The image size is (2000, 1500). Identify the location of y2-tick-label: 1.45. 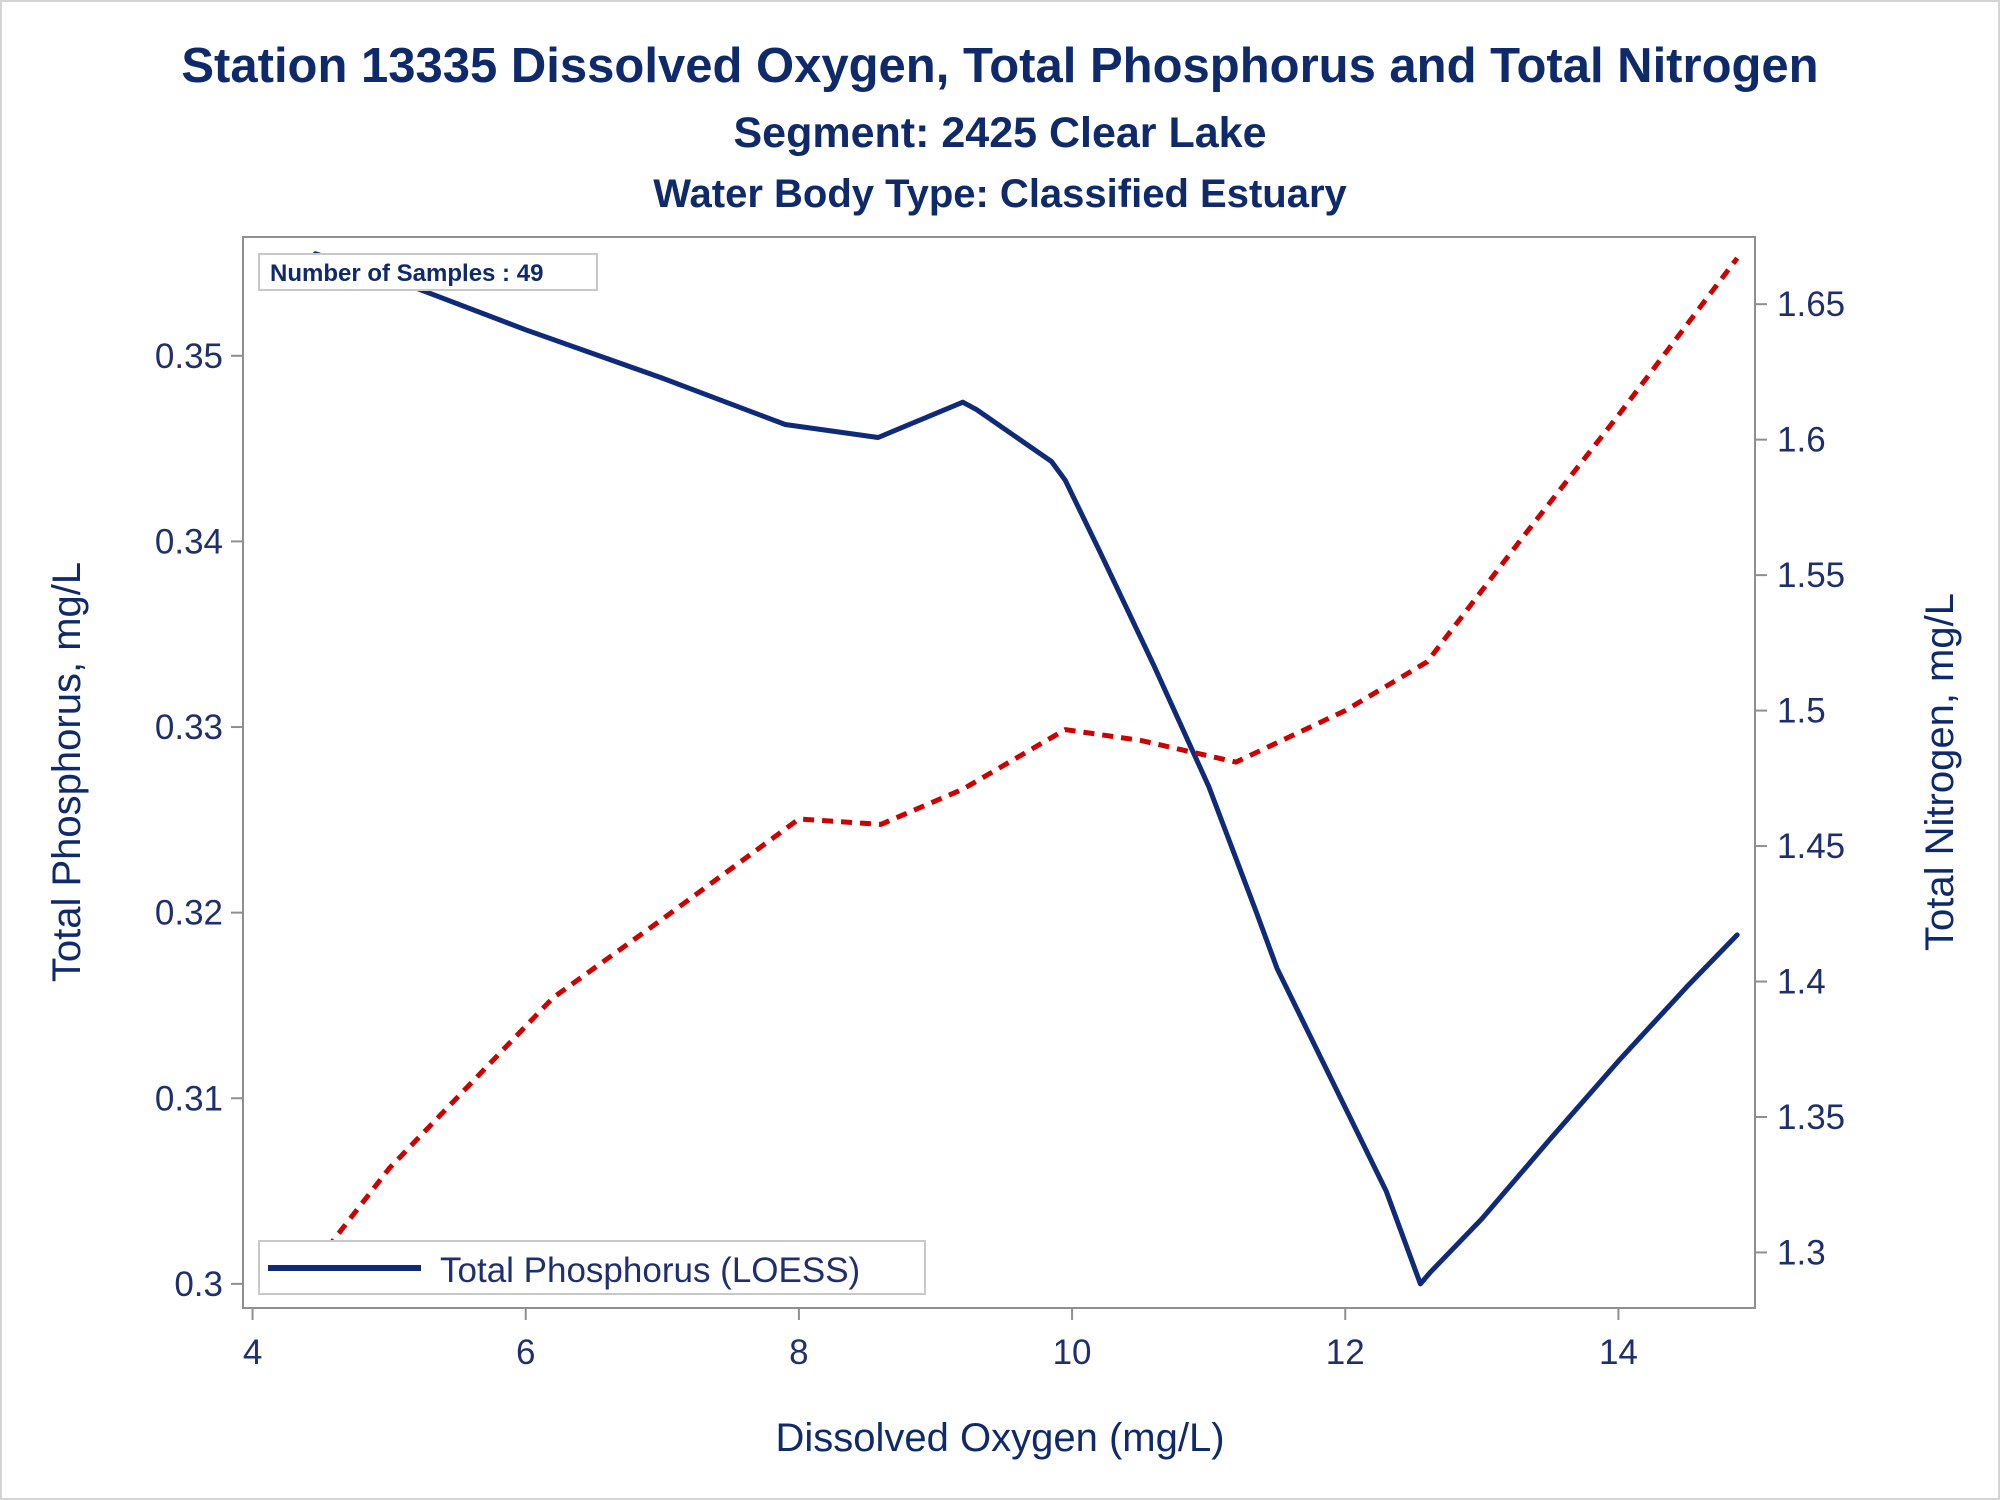
(1811, 846).